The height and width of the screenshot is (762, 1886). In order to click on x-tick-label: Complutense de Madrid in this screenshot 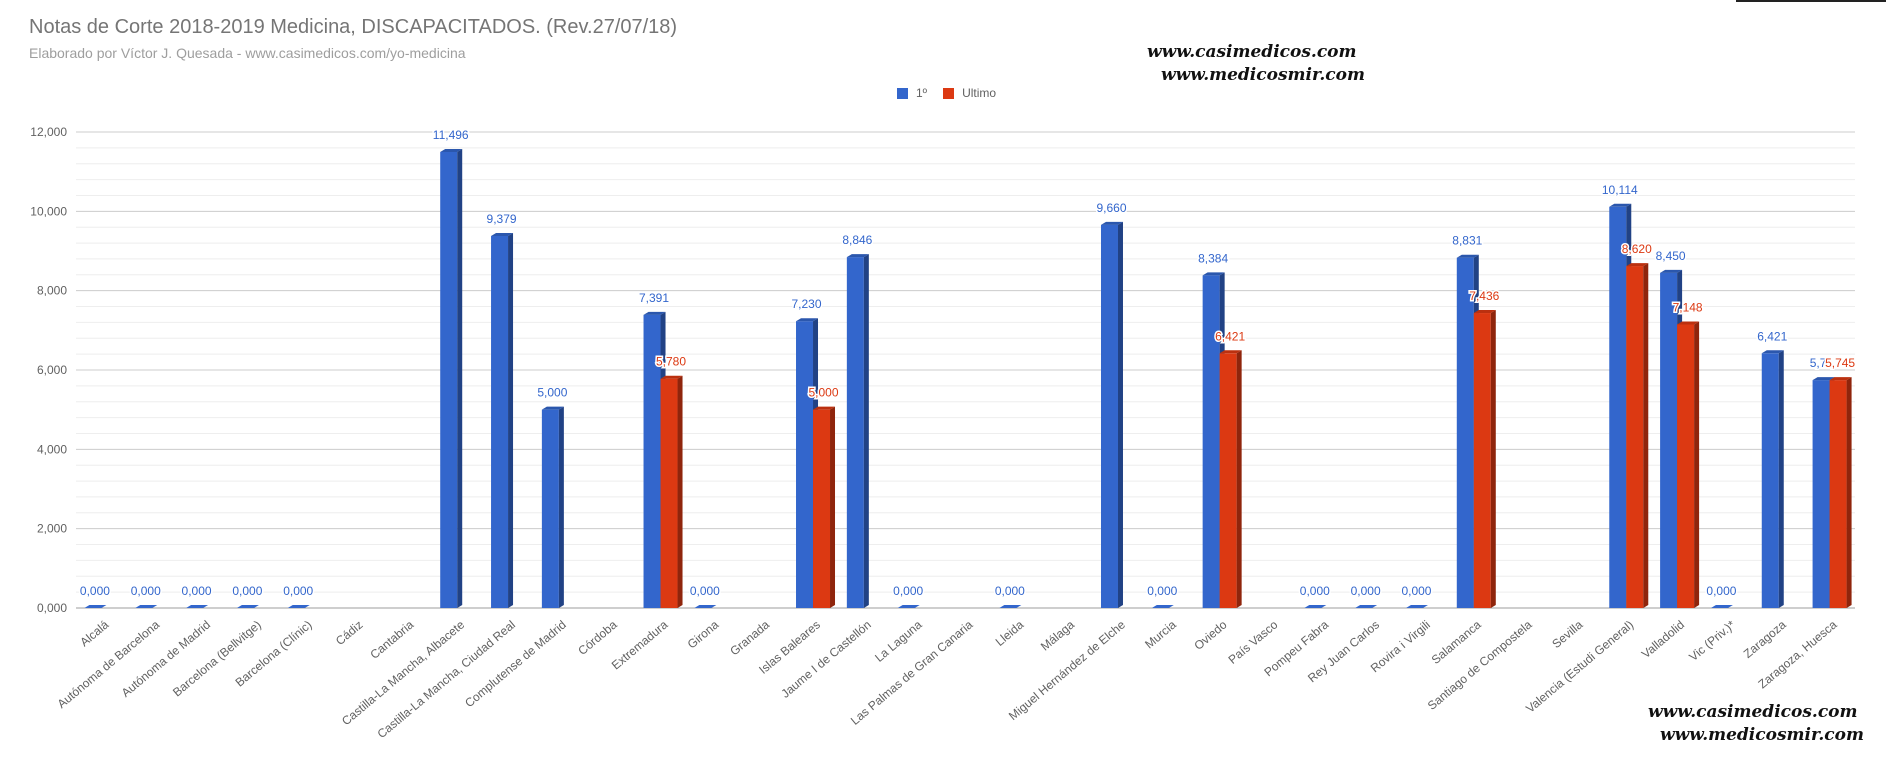, I will do `click(515, 664)`.